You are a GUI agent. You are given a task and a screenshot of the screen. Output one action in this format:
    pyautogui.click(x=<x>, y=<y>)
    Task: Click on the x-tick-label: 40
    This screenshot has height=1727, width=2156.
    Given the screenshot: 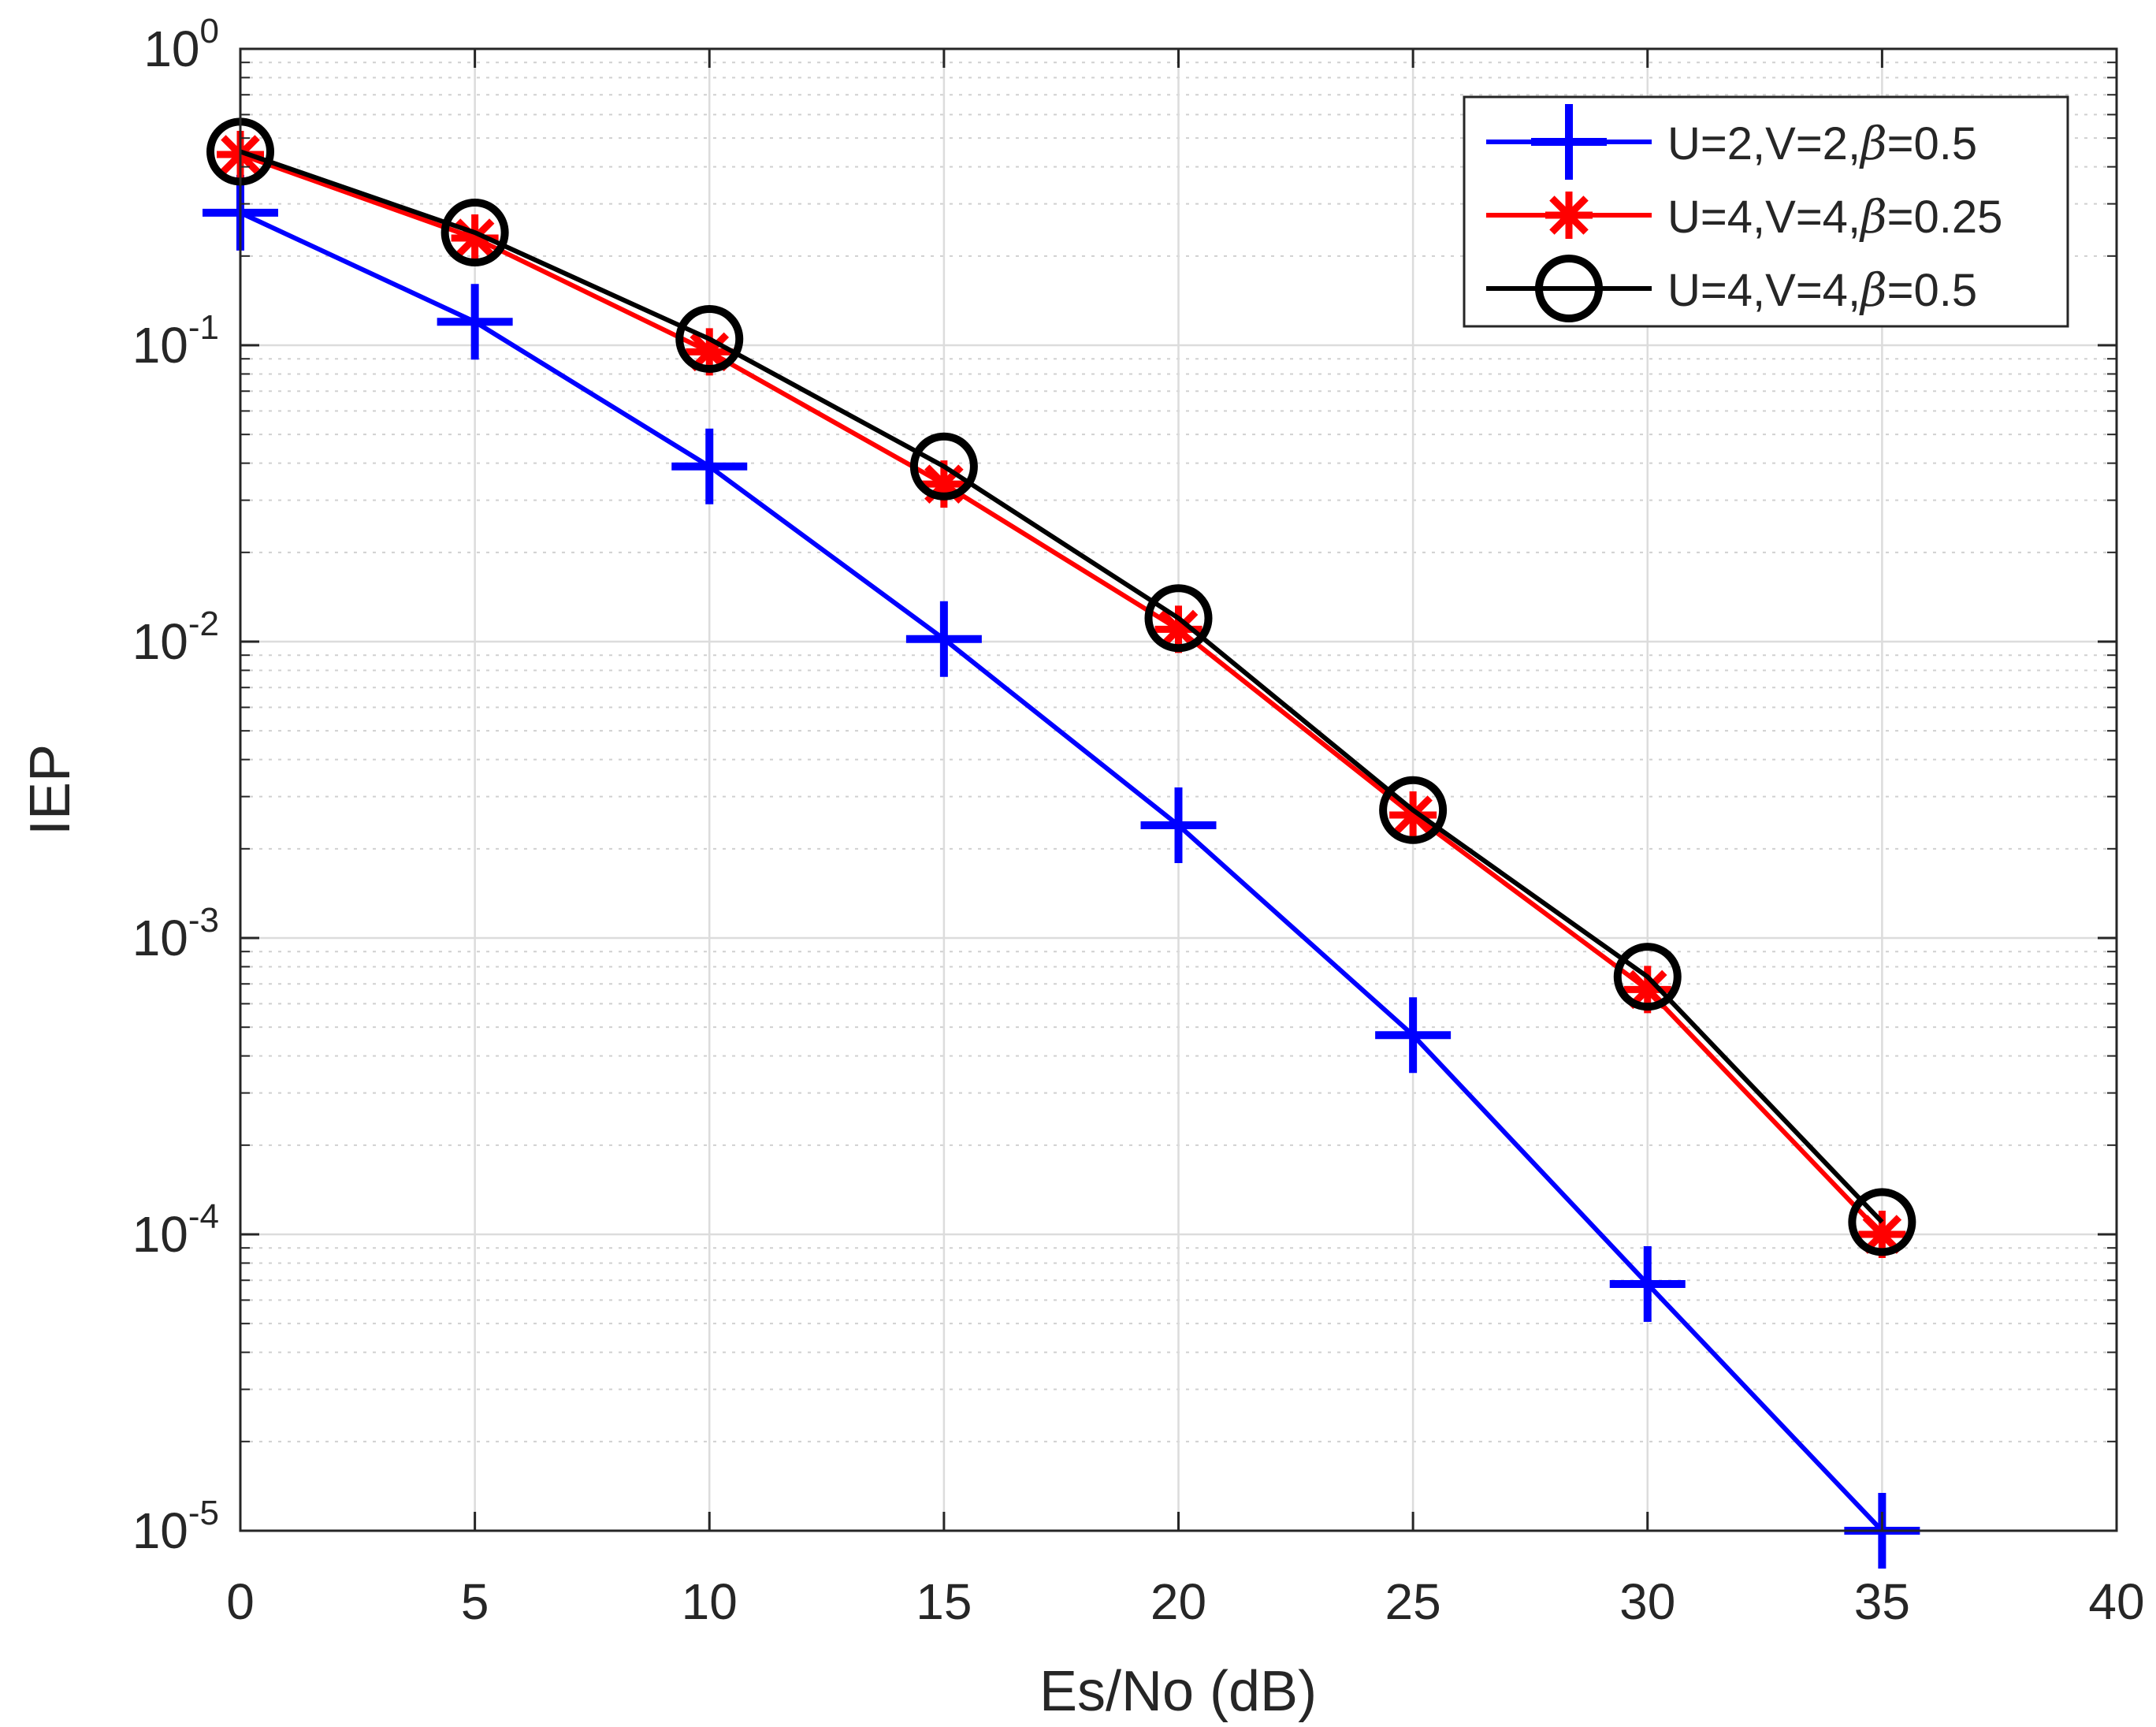 What is the action you would take?
    pyautogui.click(x=2116, y=1601)
    